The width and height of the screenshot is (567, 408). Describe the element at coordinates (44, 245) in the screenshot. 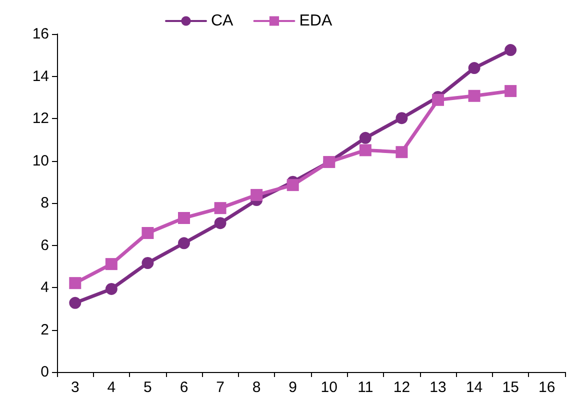

I see `y-tick-label: 6` at that location.